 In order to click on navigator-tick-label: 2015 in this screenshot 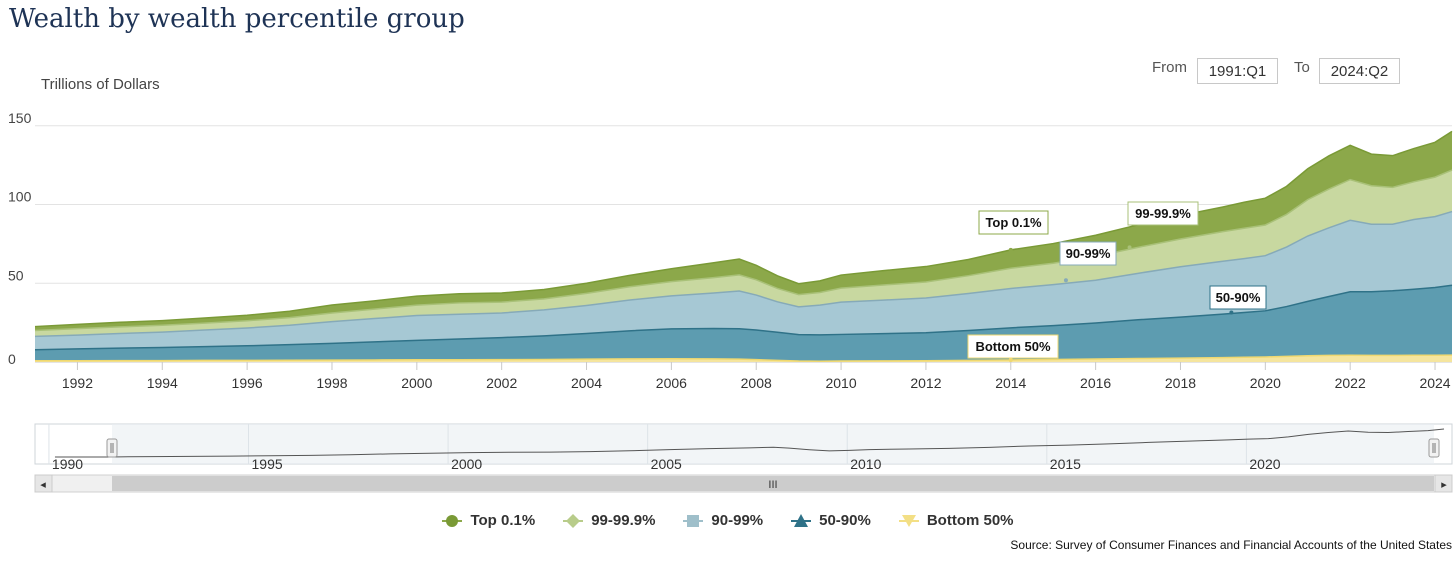, I will do `click(1065, 464)`.